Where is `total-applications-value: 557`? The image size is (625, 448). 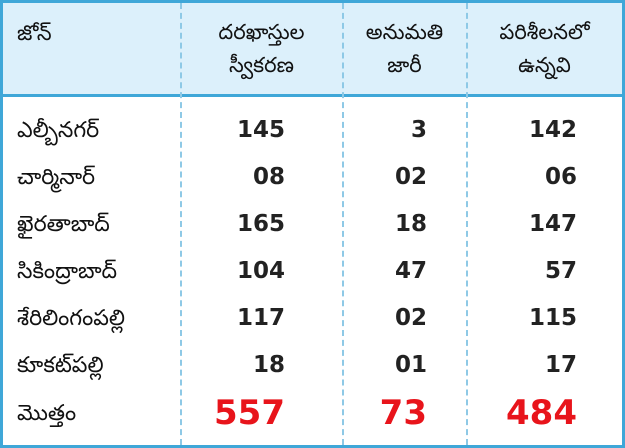 total-applications-value: 557 is located at coordinates (249, 413).